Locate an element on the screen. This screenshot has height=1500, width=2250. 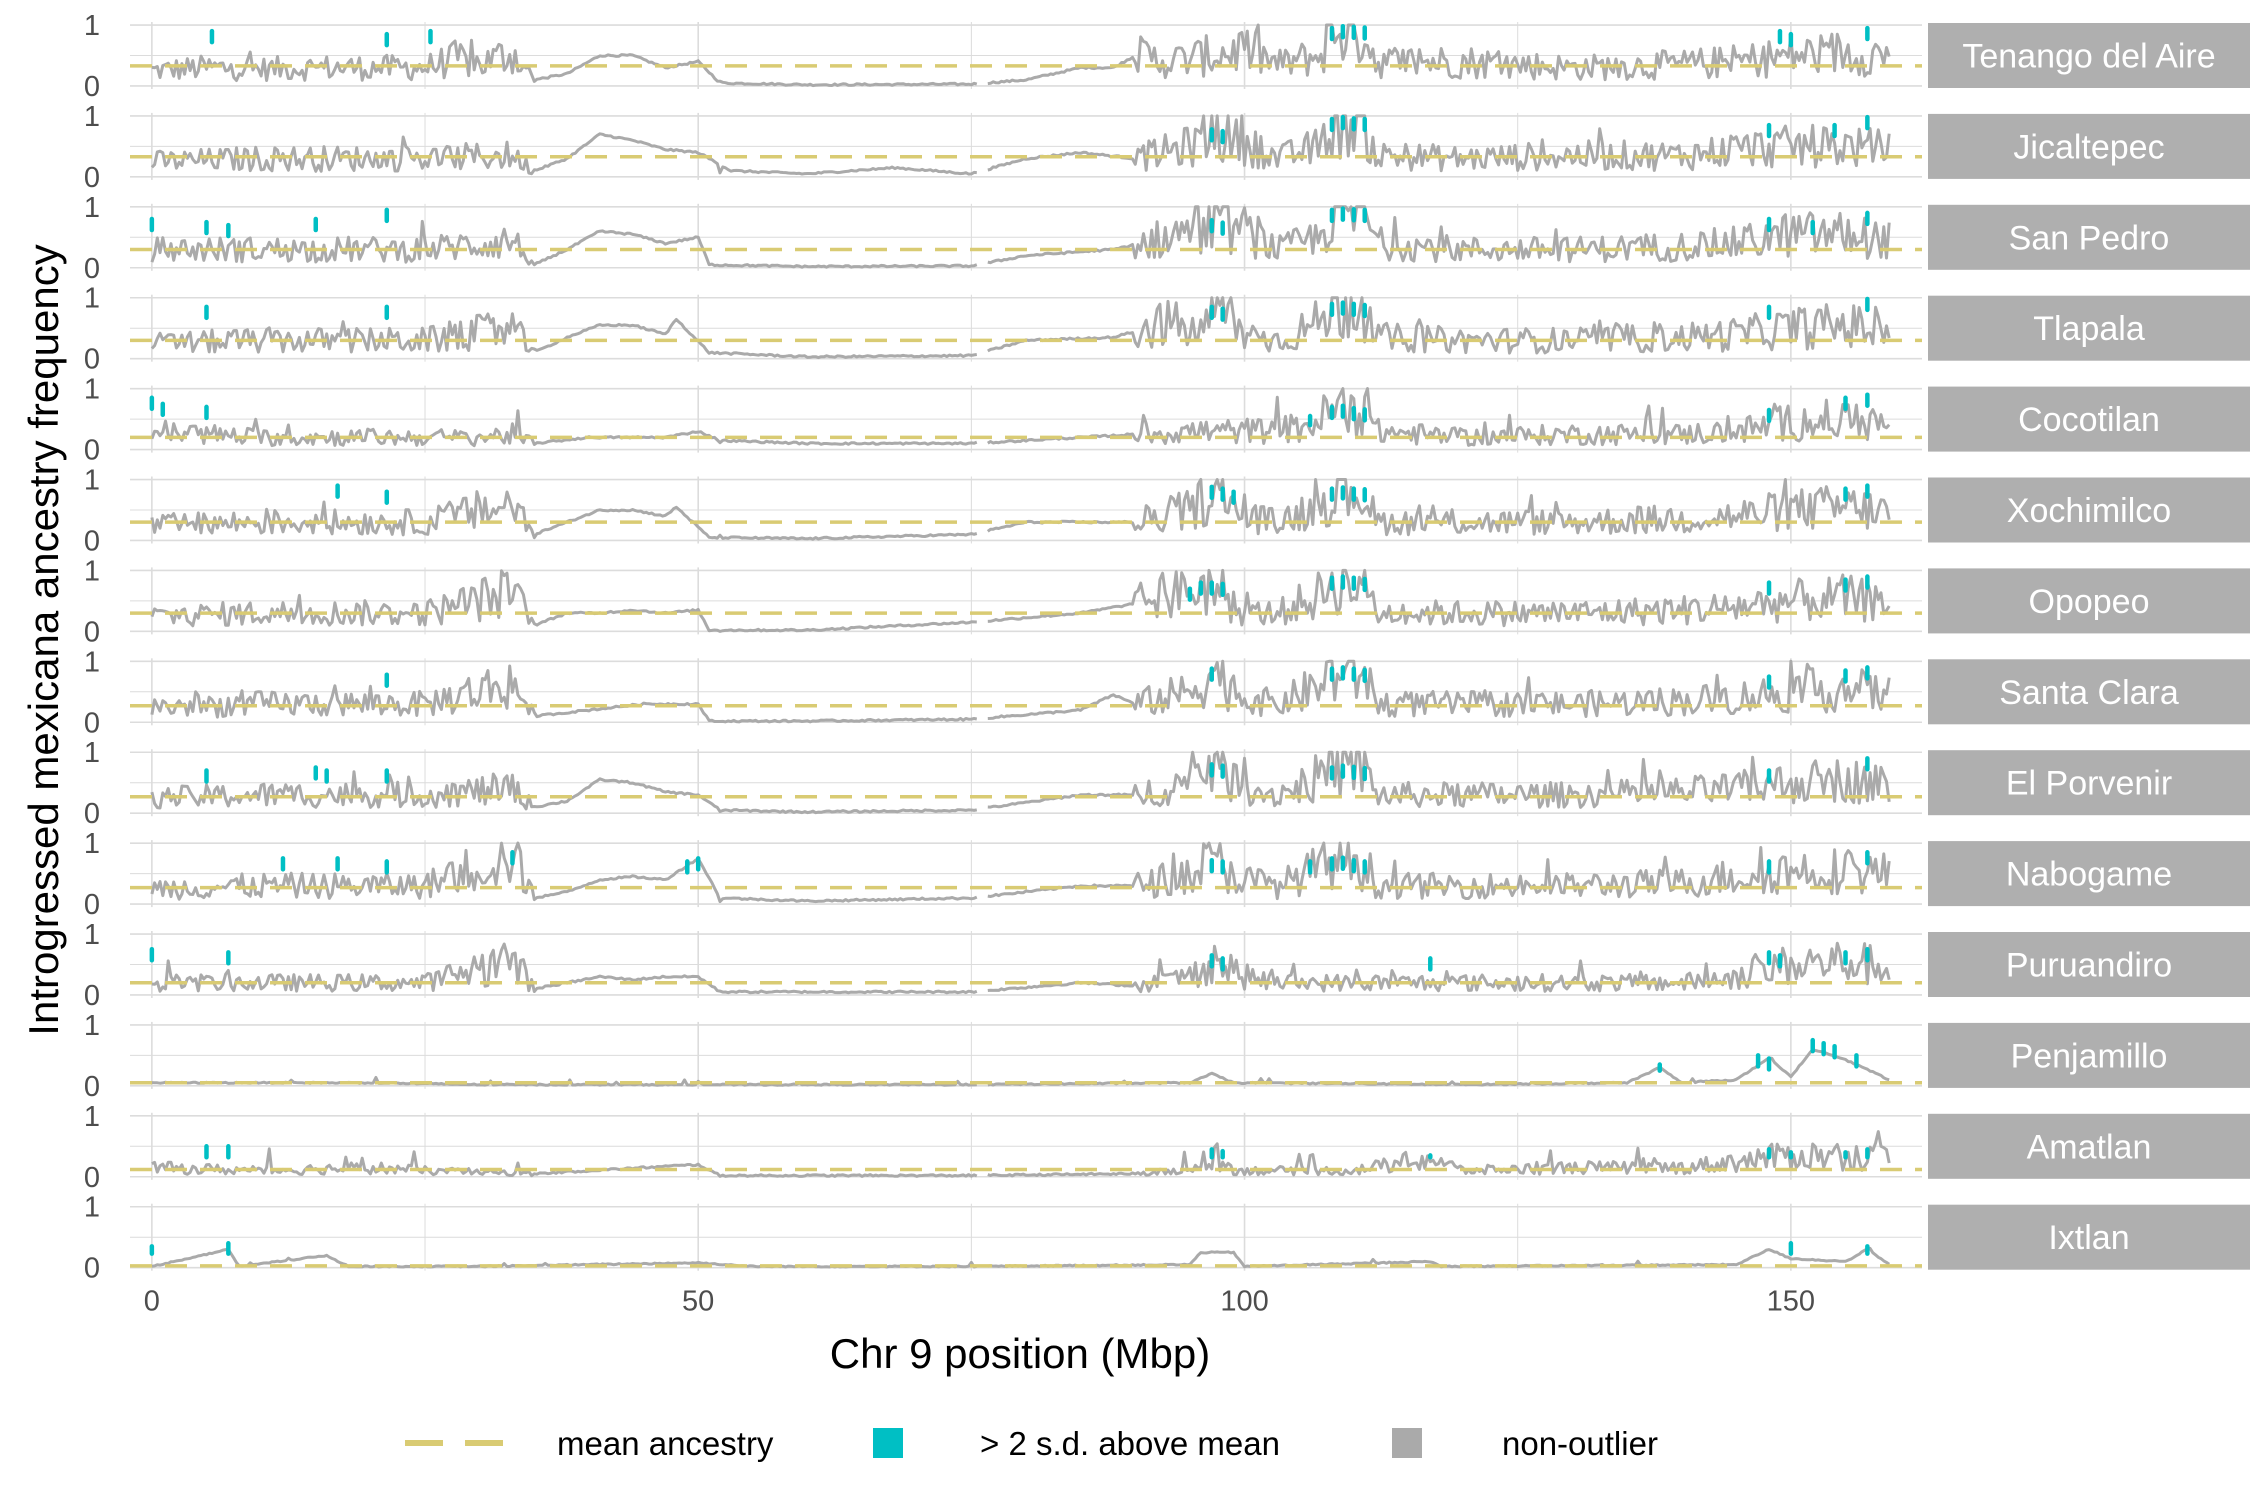
facet-strip-label: Puruandiro is located at coordinates (2089, 966).